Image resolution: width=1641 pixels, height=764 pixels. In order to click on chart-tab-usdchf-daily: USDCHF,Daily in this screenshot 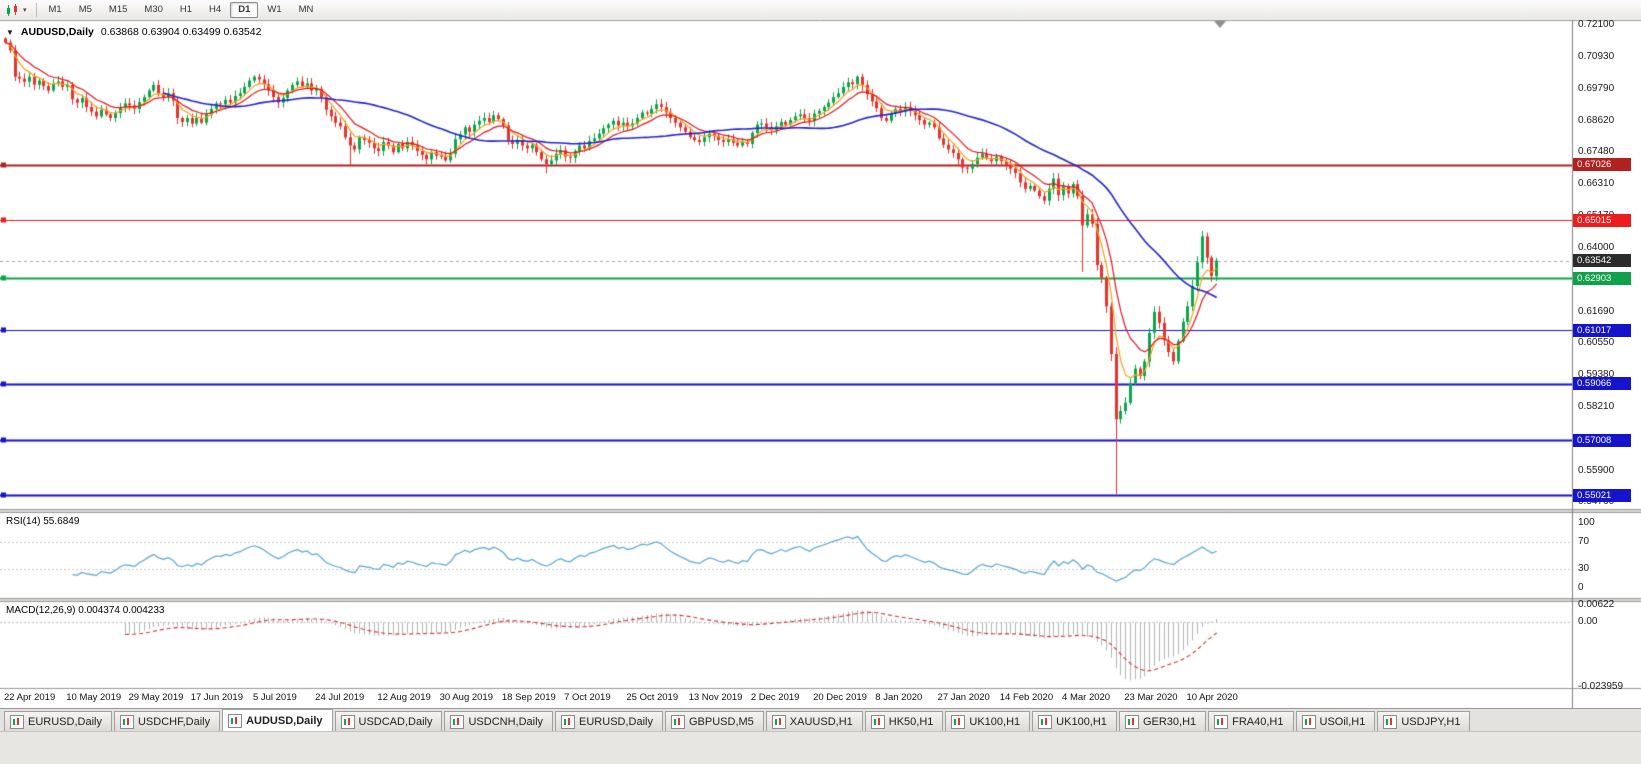, I will do `click(167, 721)`.